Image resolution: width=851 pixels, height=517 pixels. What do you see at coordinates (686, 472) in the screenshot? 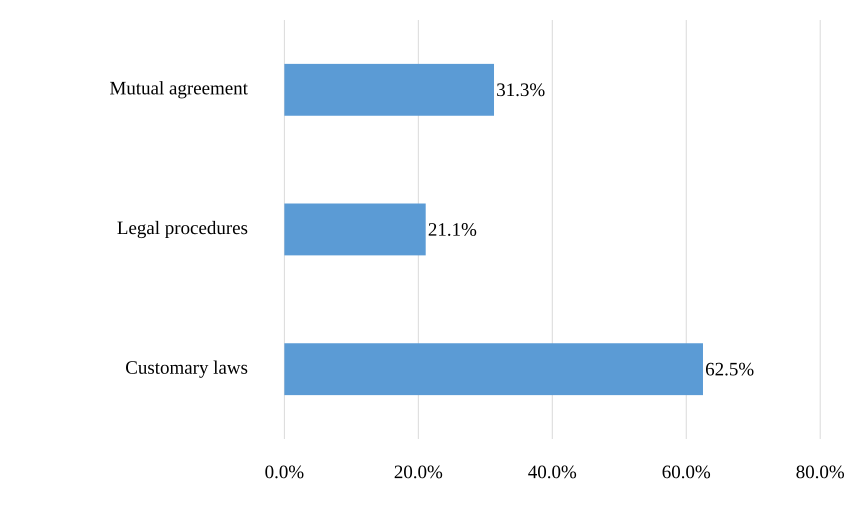
I see `x-tick-label: 60.0%` at bounding box center [686, 472].